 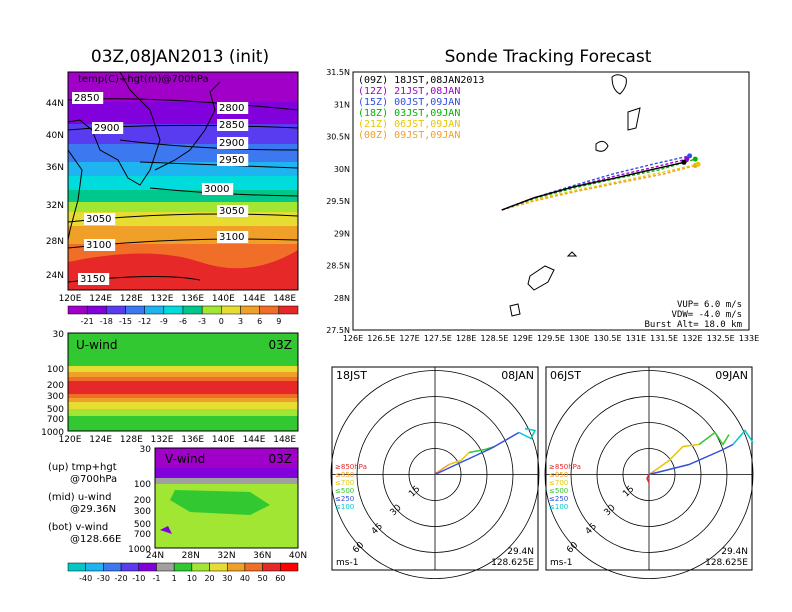 I want to click on pressure-tick-label: 300, so click(x=55, y=397).